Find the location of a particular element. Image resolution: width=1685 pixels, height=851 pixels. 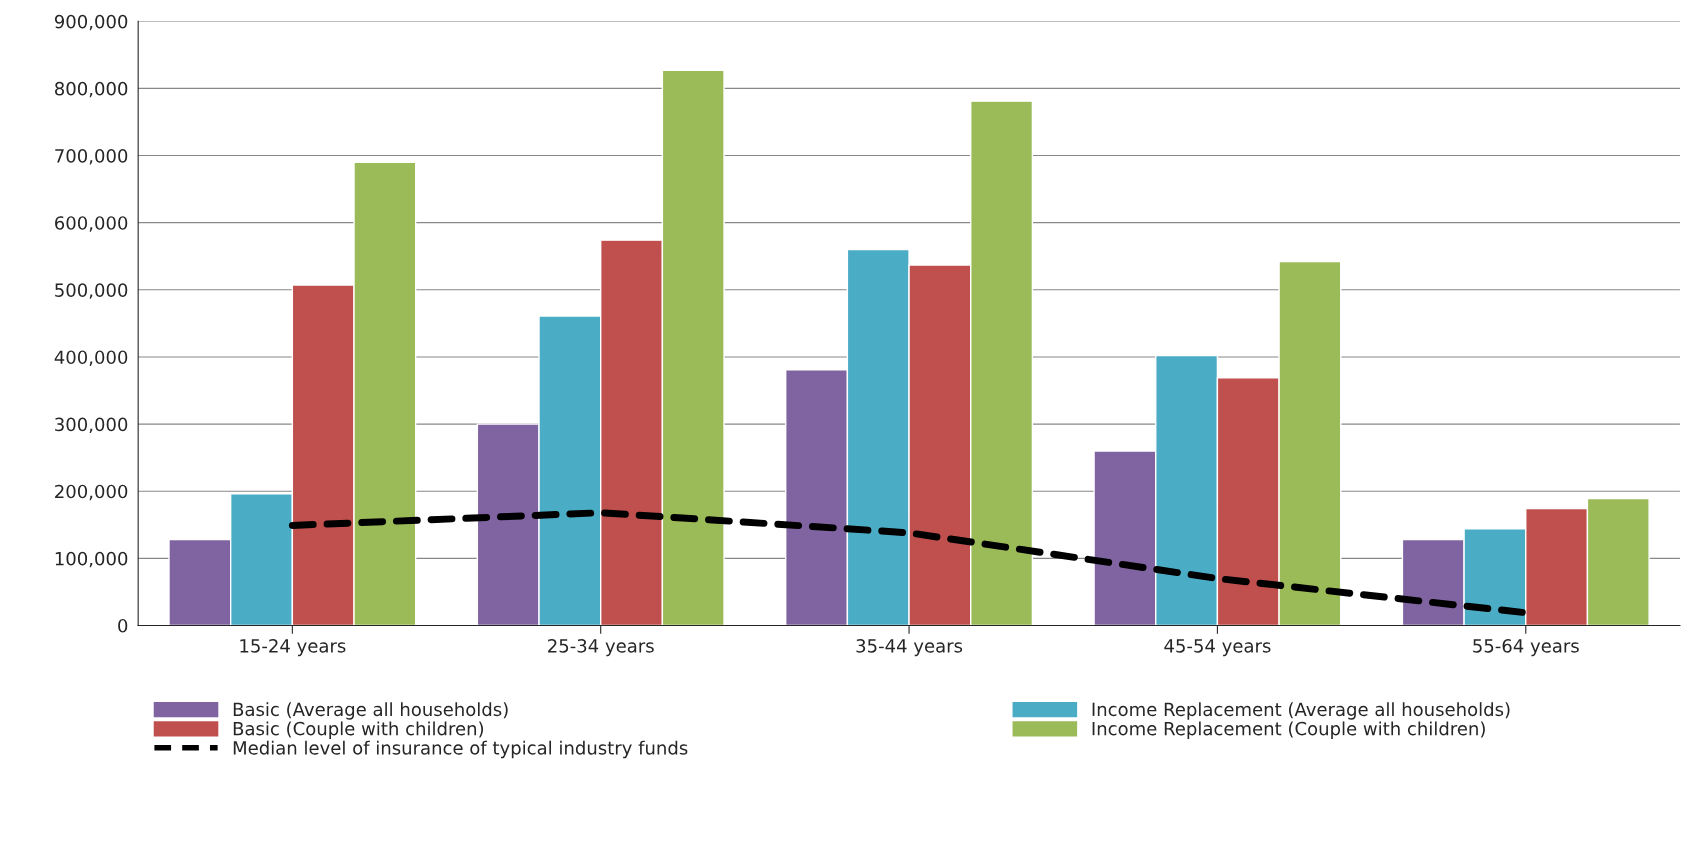

y-tick-label: 500,000 is located at coordinates (91, 291).